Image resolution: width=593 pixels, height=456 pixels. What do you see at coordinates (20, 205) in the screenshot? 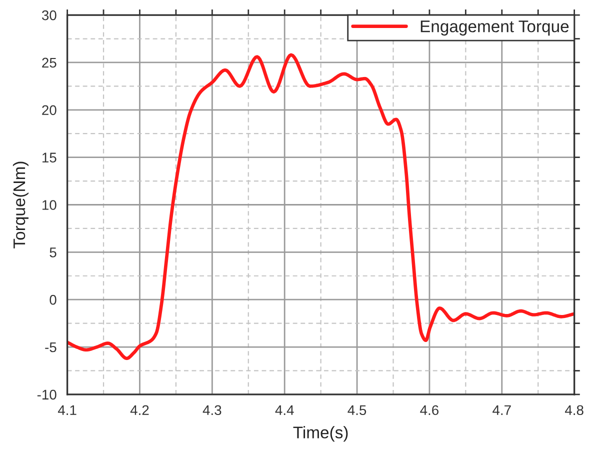
I see `y-axis-title: Torque(Nm)` at bounding box center [20, 205].